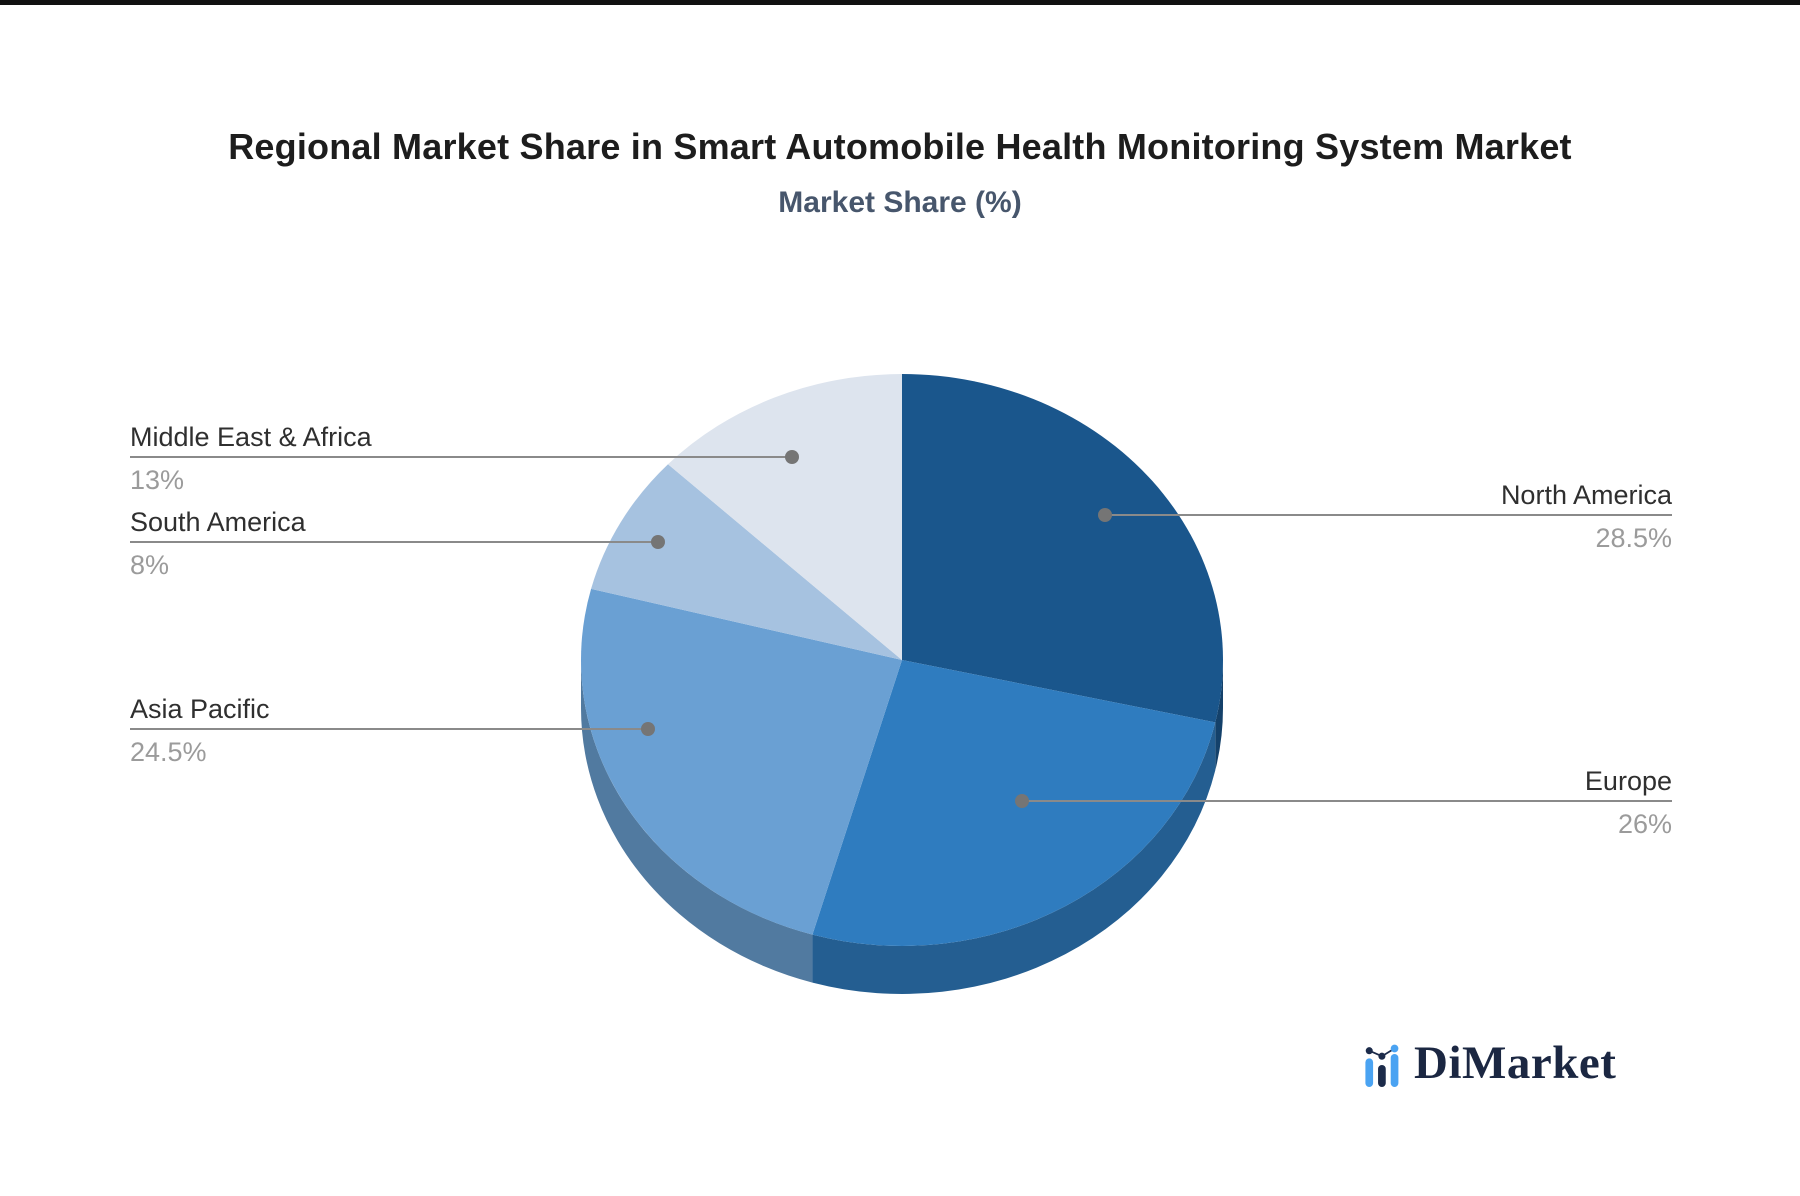  What do you see at coordinates (157, 480) in the screenshot?
I see `value-middle-east-africa: 13%` at bounding box center [157, 480].